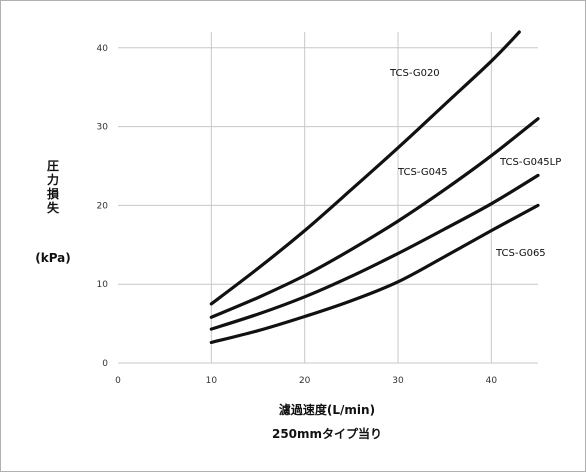 This screenshot has width=586, height=472. What do you see at coordinates (212, 381) in the screenshot?
I see `x-tick-label: 10` at bounding box center [212, 381].